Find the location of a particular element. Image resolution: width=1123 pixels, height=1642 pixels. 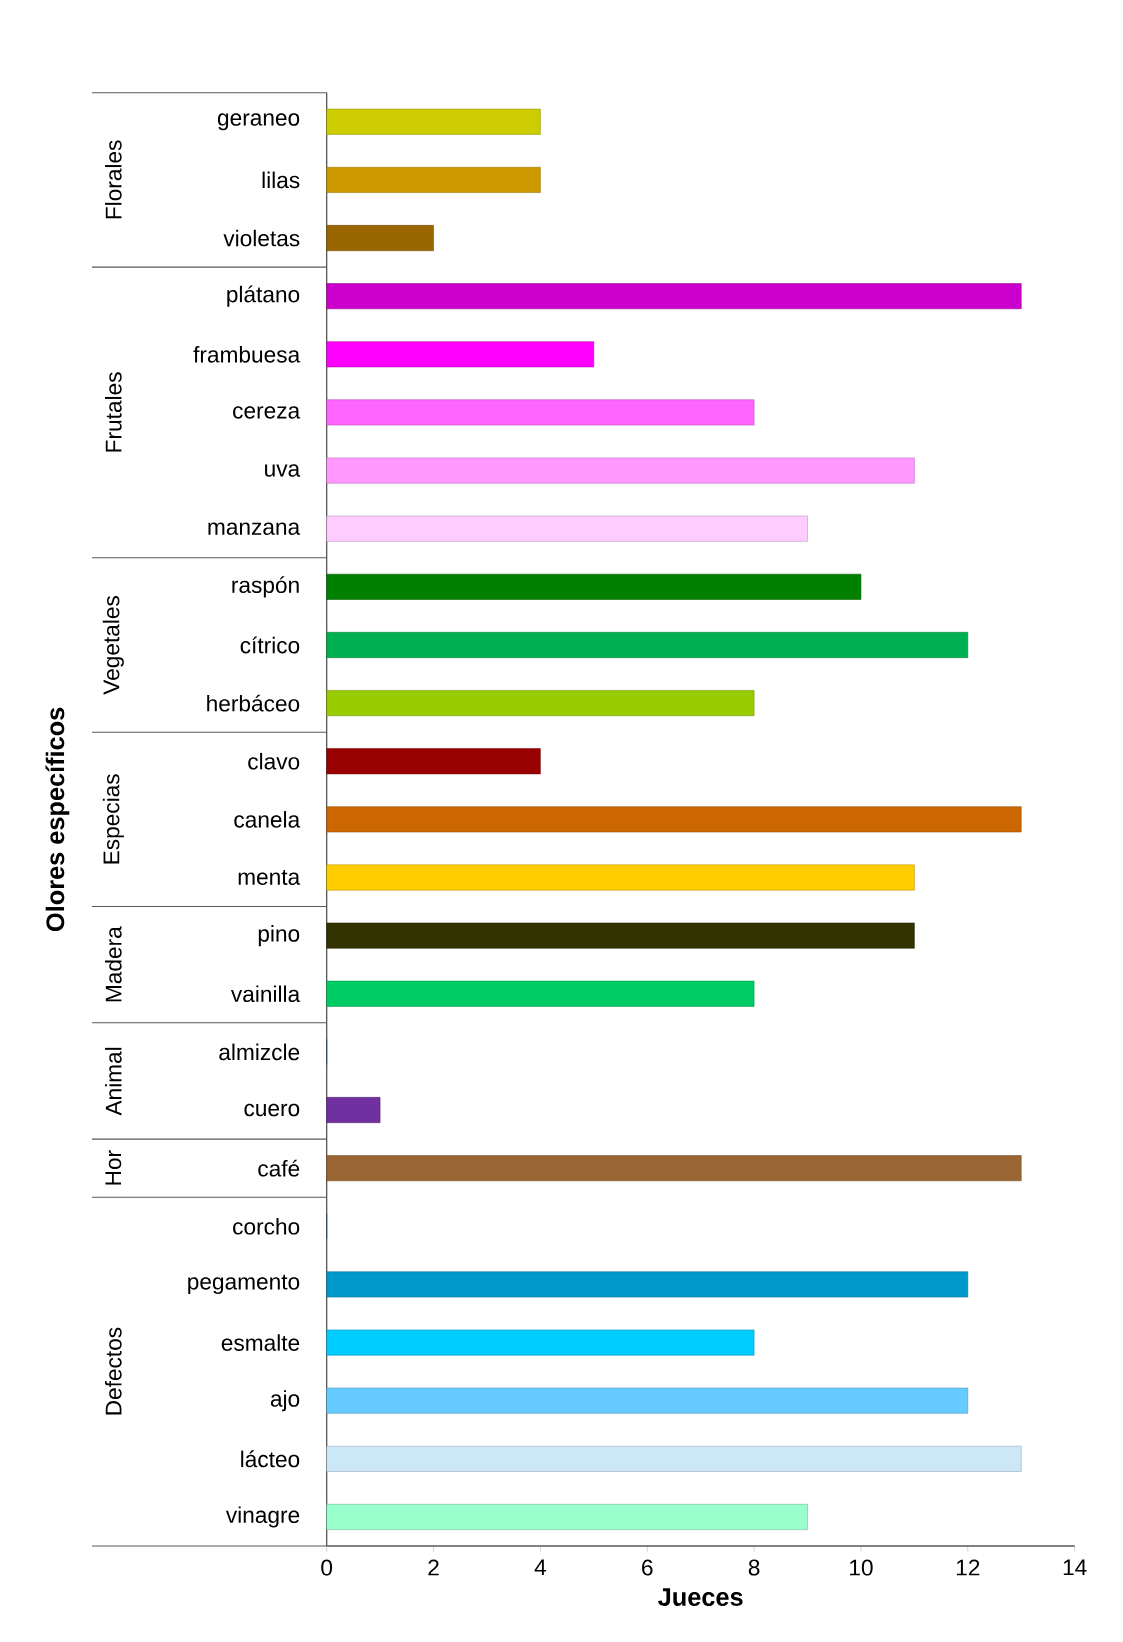

y-tick-label: café is located at coordinates (279, 1168).